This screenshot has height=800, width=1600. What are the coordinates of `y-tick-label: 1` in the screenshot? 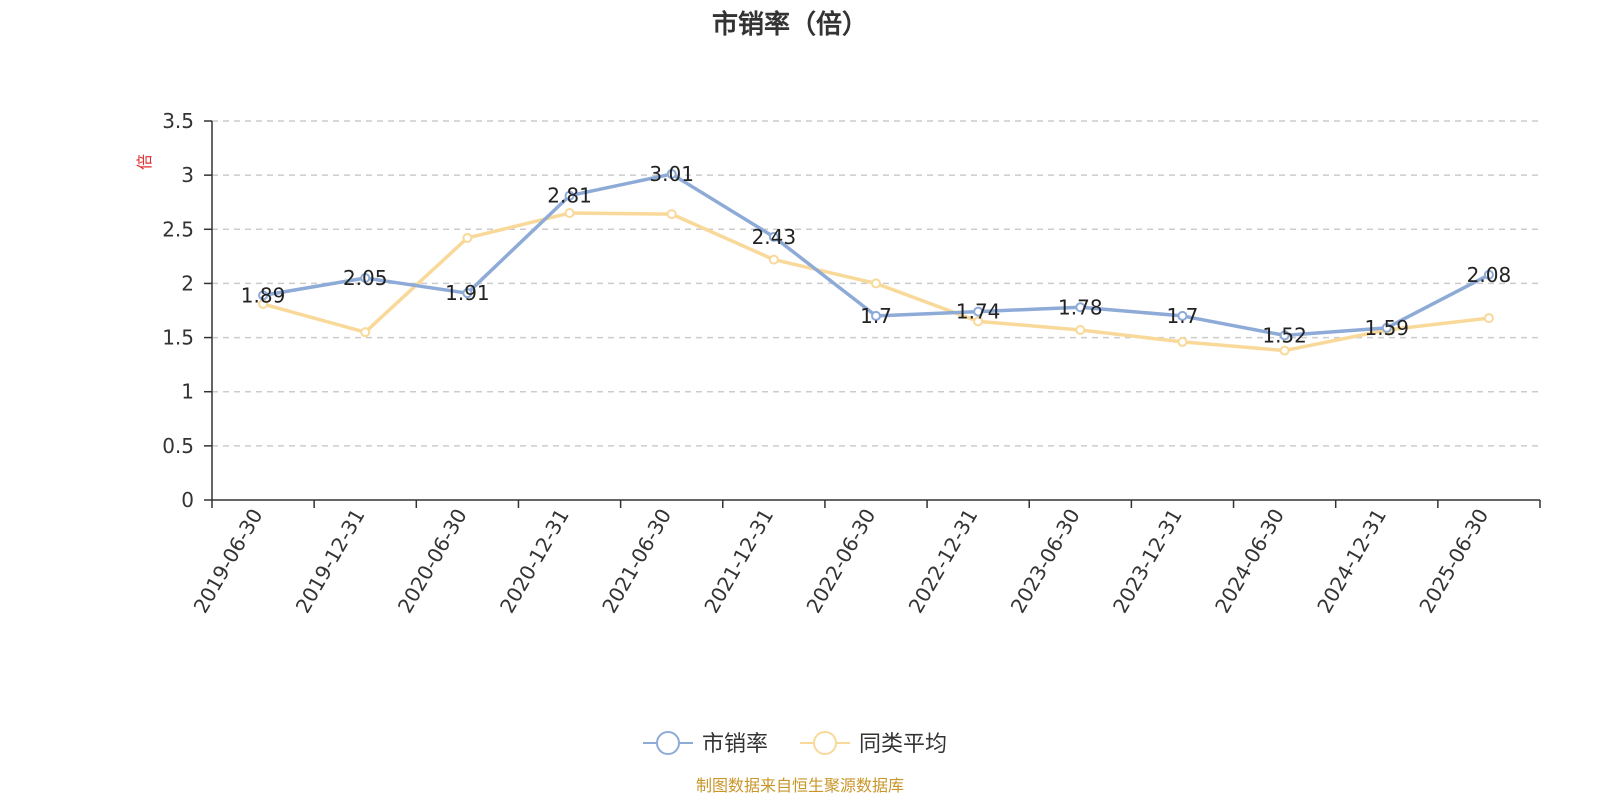 It's located at (187, 392).